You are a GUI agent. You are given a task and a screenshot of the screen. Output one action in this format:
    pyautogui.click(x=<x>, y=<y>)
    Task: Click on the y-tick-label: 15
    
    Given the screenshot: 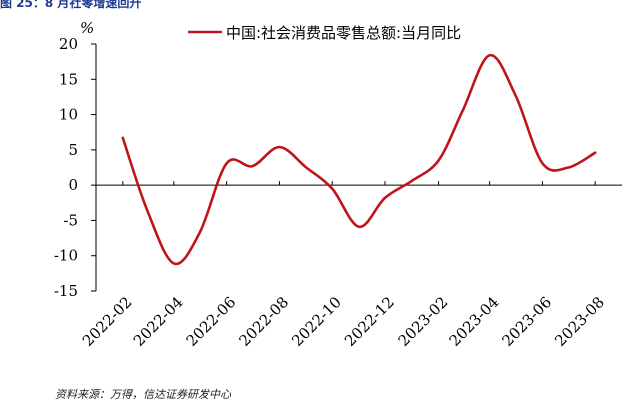 What is the action you would take?
    pyautogui.click(x=68, y=79)
    